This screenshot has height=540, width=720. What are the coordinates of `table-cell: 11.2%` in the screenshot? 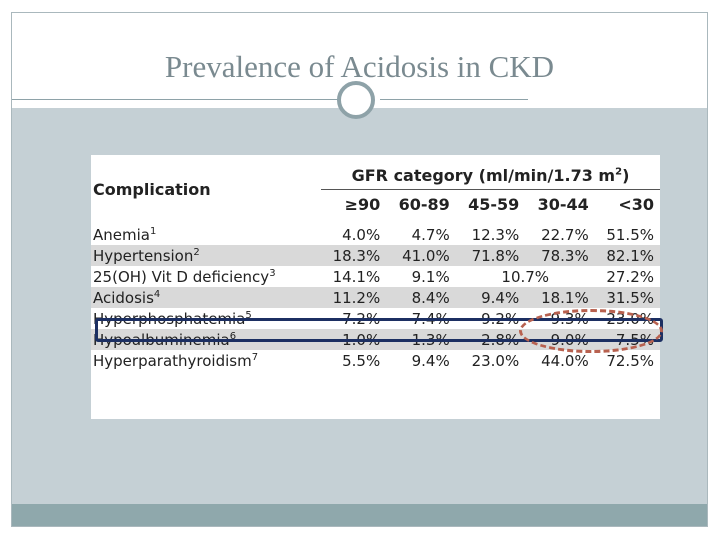 It's located at (354, 297).